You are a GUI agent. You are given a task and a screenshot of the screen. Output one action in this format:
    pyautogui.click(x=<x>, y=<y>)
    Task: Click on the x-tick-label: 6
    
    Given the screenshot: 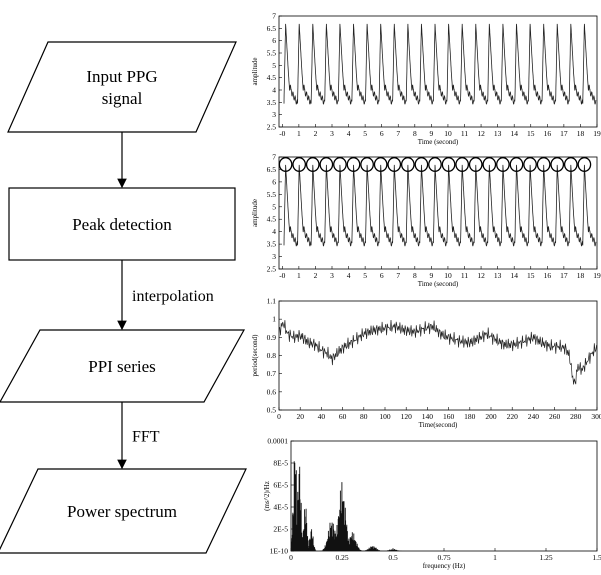 What is the action you would take?
    pyautogui.click(x=382, y=133)
    